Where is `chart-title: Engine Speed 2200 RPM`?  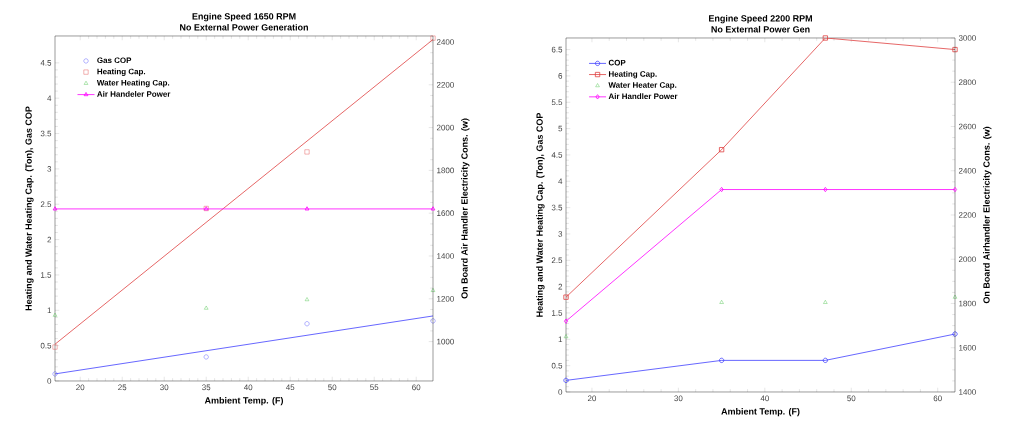
chart-title: Engine Speed 2200 RPM is located at coordinates (760, 19).